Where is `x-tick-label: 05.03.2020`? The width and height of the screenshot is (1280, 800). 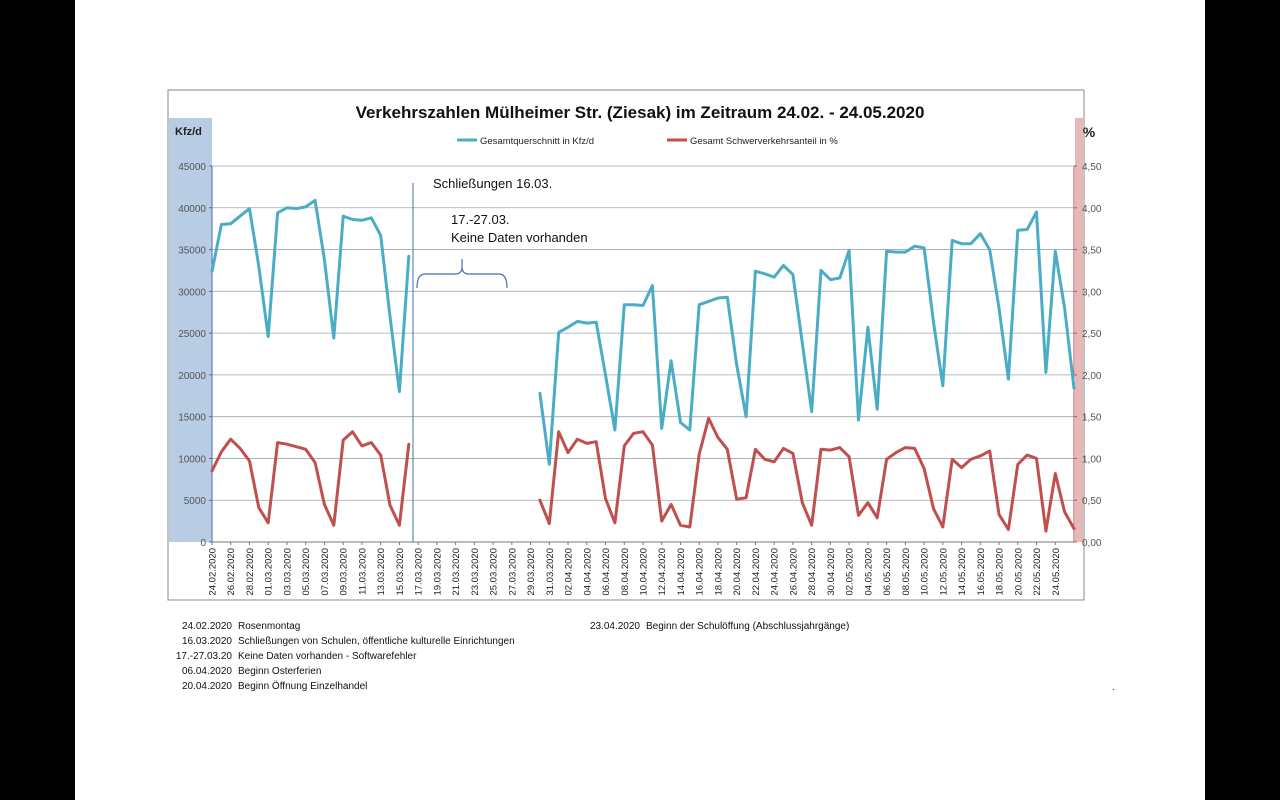 x-tick-label: 05.03.2020 is located at coordinates (306, 572).